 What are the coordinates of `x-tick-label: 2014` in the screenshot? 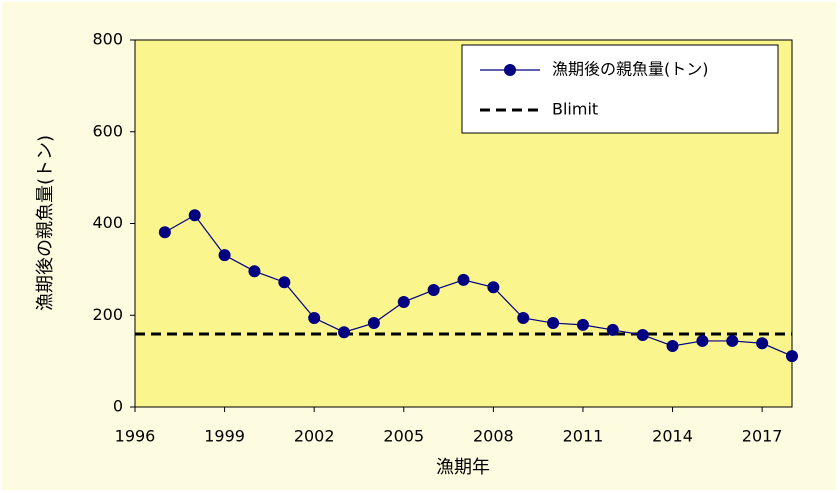 It's located at (672, 436).